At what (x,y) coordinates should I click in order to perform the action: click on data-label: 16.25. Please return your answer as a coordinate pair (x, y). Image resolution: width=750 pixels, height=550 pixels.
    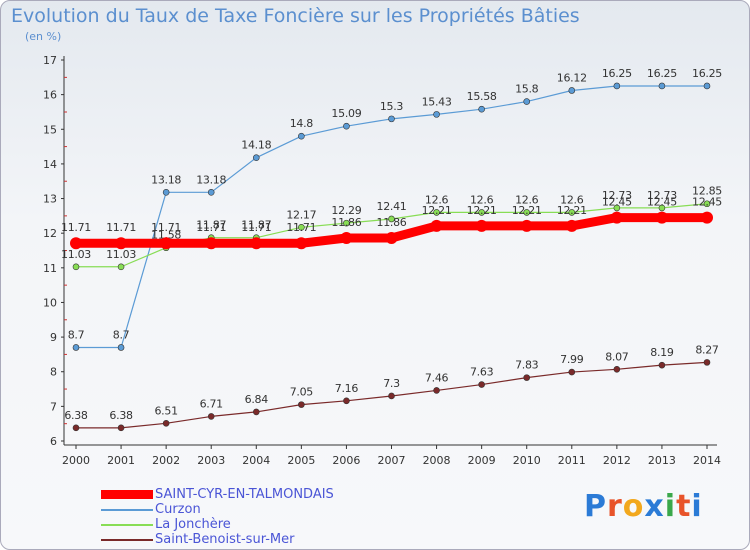
    Looking at the image, I should click on (662, 73).